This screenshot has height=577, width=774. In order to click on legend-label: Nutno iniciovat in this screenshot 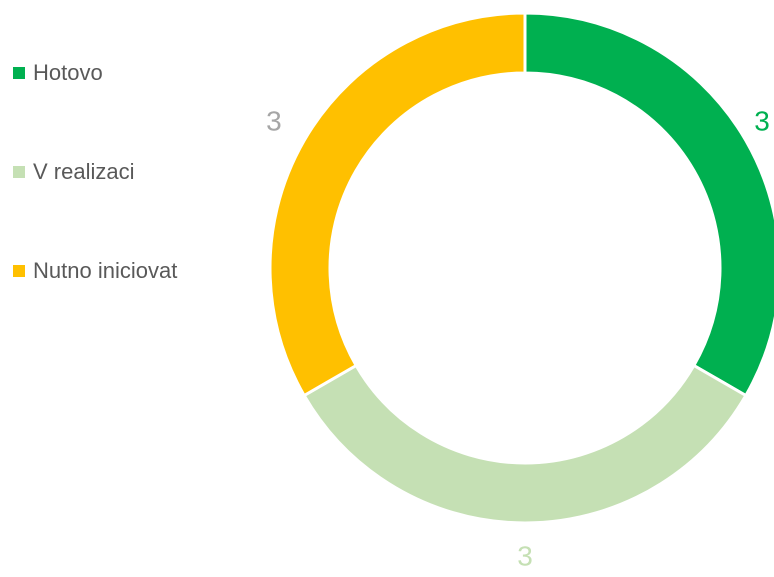, I will do `click(105, 270)`.